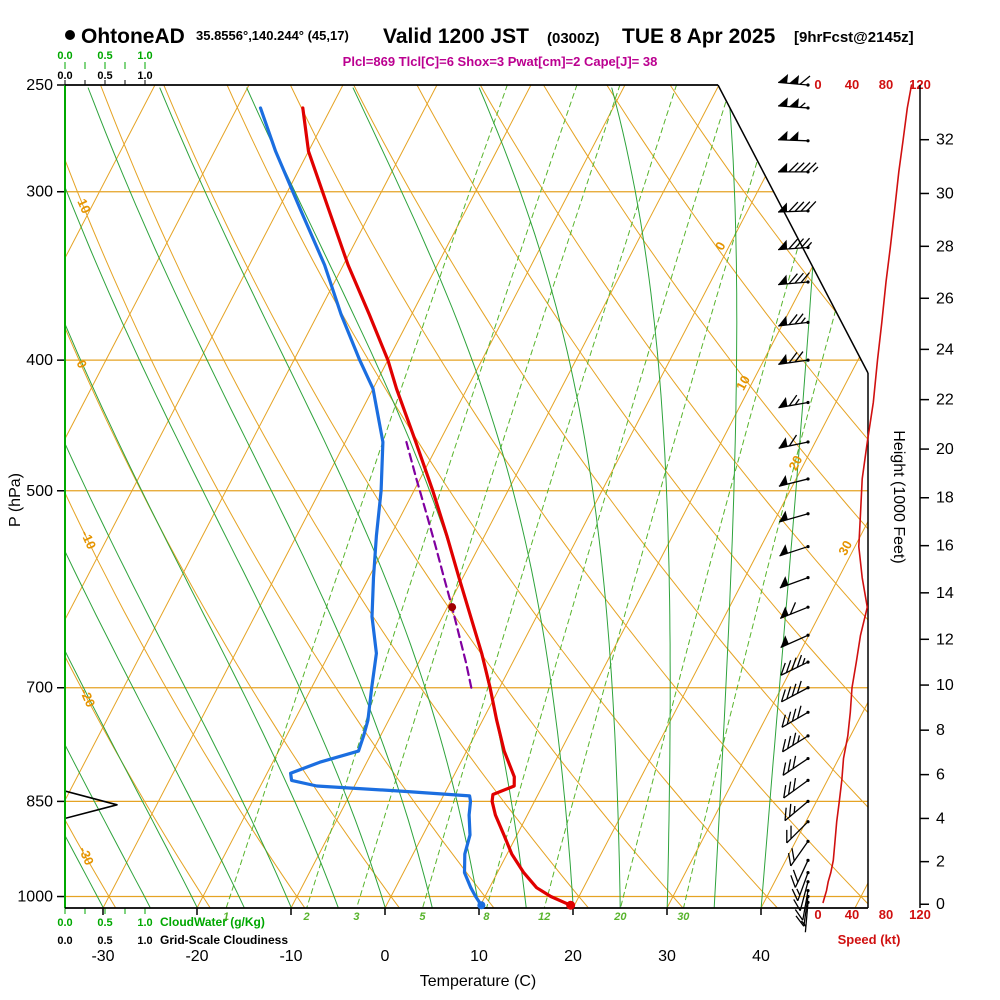 Image resolution: width=1000 pixels, height=1000 pixels. What do you see at coordinates (573, 38) in the screenshot?
I see `valid-utc: (0300Z)` at bounding box center [573, 38].